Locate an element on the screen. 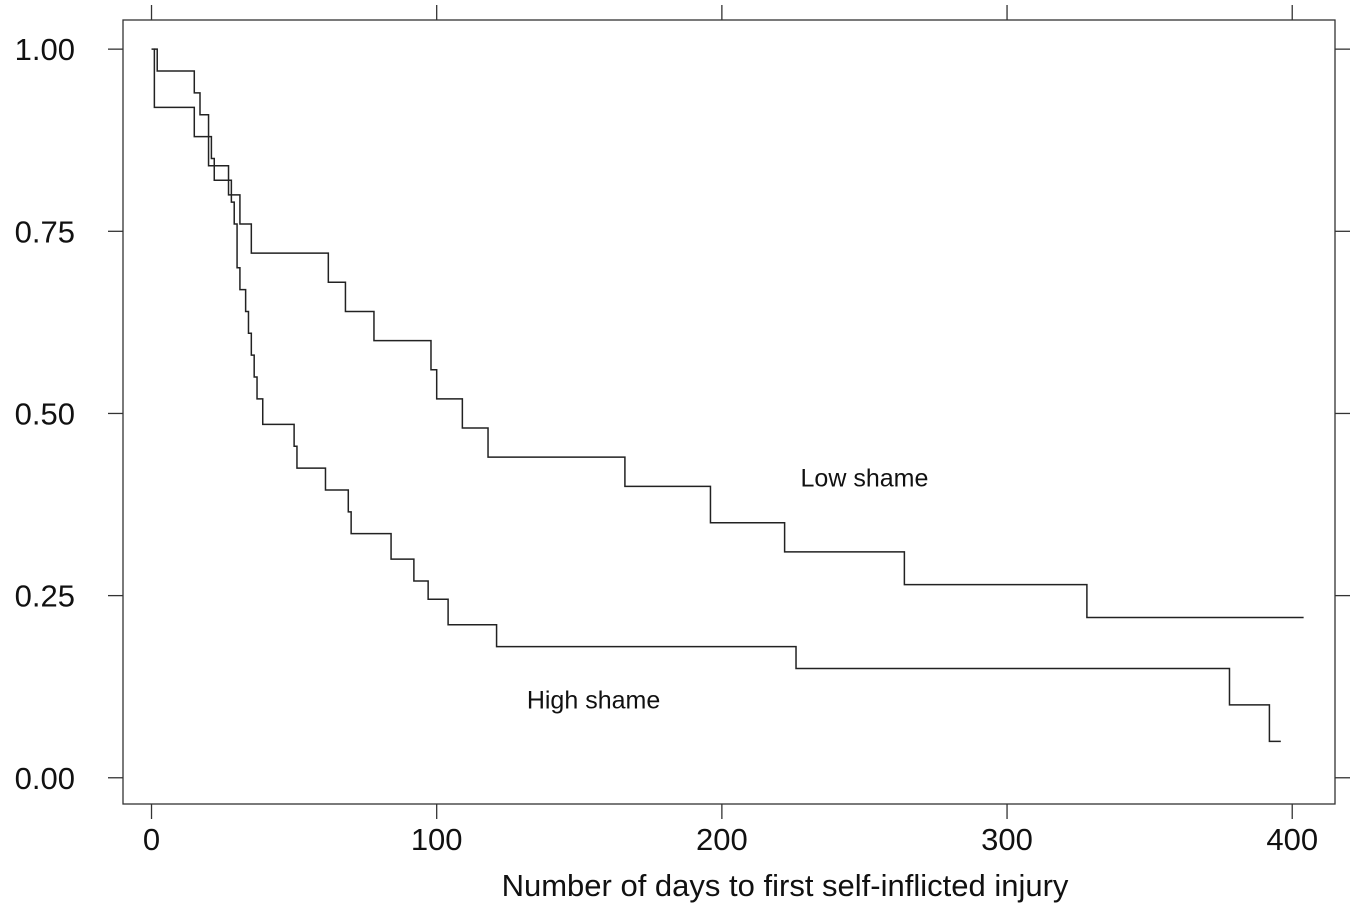 This screenshot has height=908, width=1362. y-tick-label: 0.00 is located at coordinates (45, 778).